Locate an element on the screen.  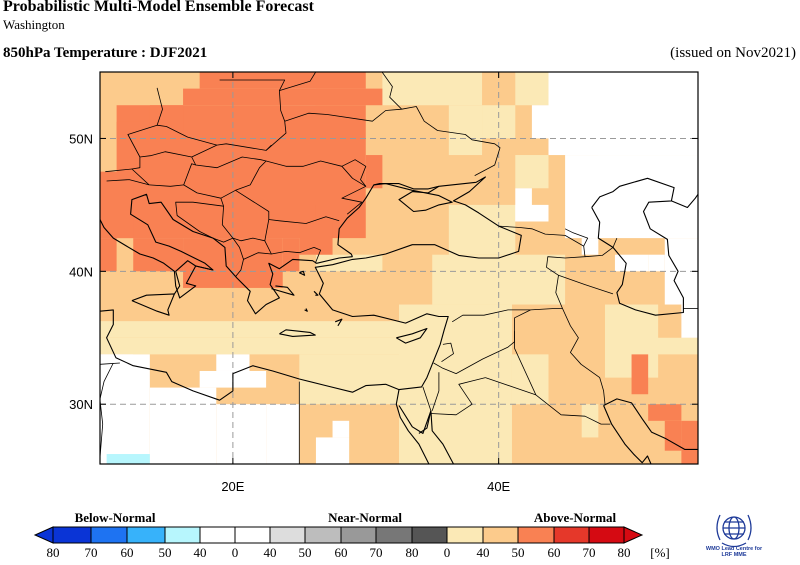
legend-category-label: Above-Normal is located at coordinates (575, 517).